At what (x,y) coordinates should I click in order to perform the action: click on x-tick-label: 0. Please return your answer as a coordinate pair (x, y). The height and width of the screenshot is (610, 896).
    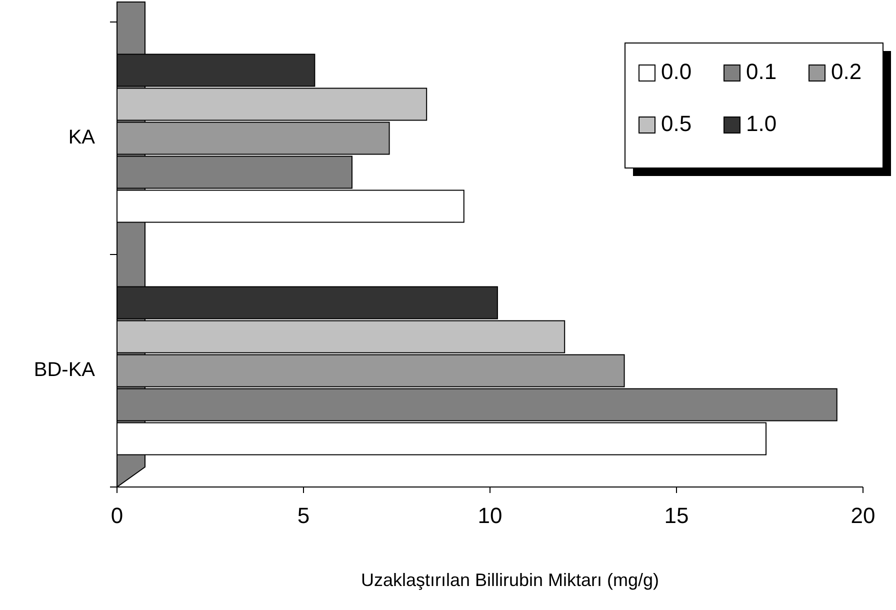
    Looking at the image, I should click on (117, 515).